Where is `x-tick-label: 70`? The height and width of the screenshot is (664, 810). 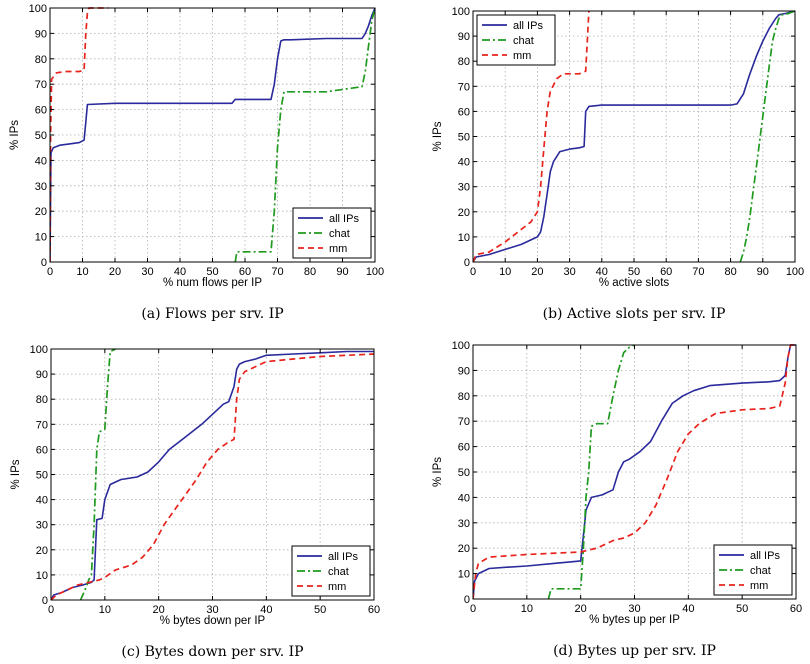 x-tick-label: 70 is located at coordinates (277, 272).